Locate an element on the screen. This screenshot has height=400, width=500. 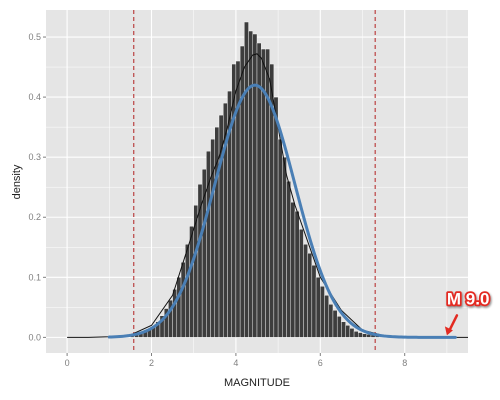
annotation: M 9.0 is located at coordinates (467, 312).